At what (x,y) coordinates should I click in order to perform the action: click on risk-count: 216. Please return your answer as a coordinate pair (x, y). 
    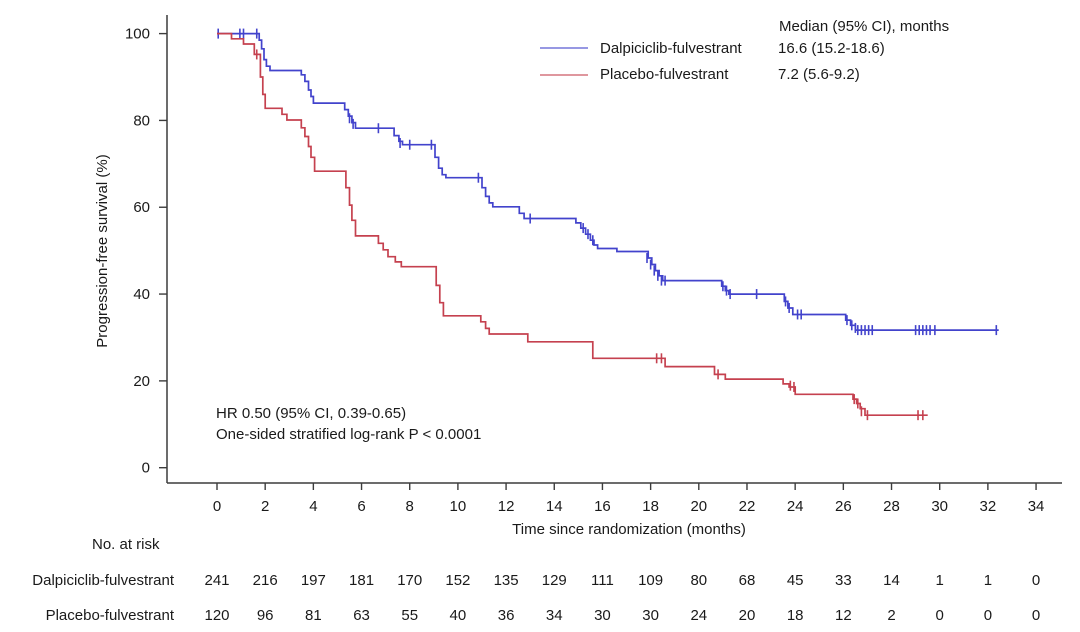
    Looking at the image, I should click on (265, 580).